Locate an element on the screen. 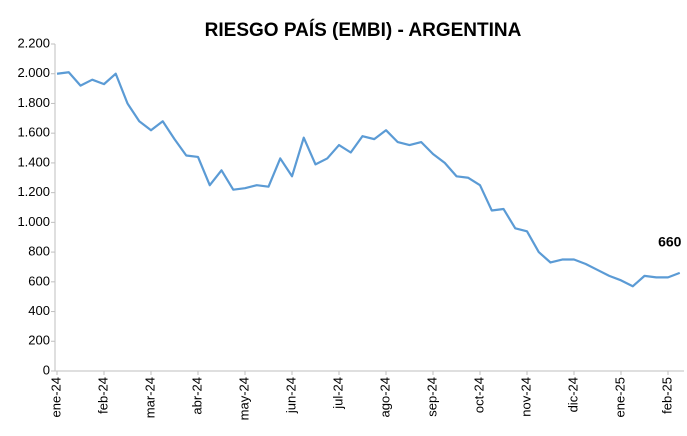 This screenshot has width=687, height=436. y-tick-label: 400 is located at coordinates (39, 310).